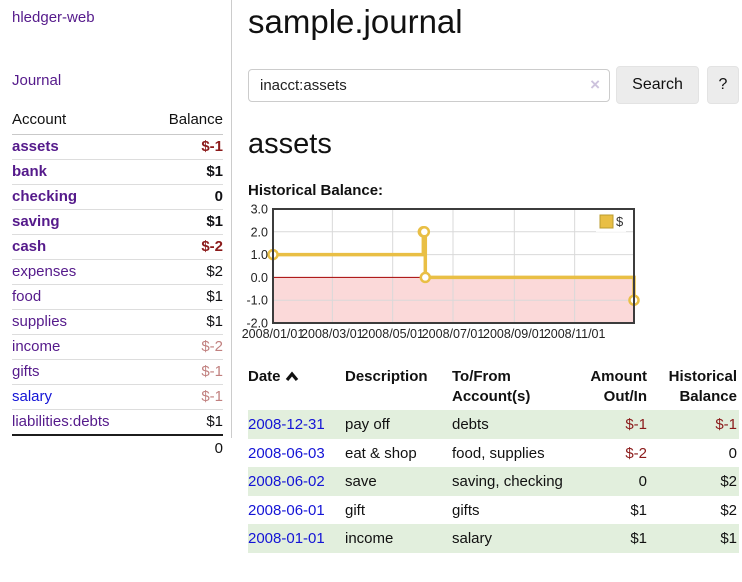 The width and height of the screenshot is (742, 582). What do you see at coordinates (466, 510) in the screenshot?
I see `transaction-accounts: gifts` at bounding box center [466, 510].